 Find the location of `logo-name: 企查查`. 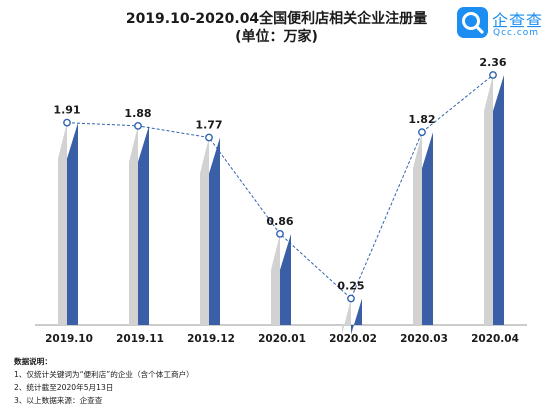

logo-name: 企查查 is located at coordinates (518, 20).